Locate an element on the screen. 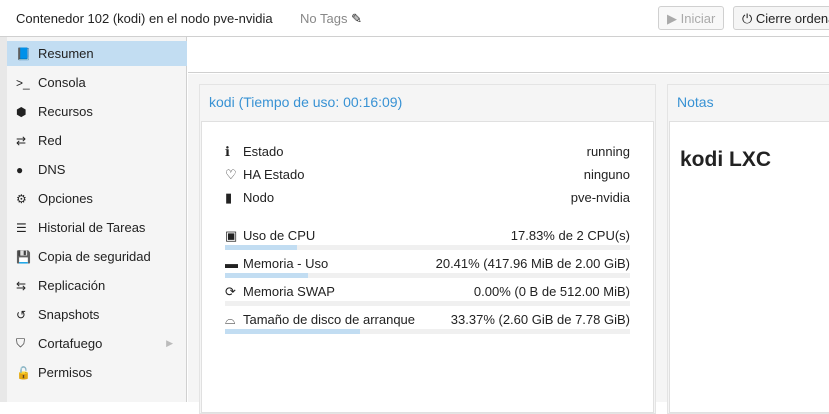 This screenshot has width=829, height=414. sidebar-item-red: ⇄ Red is located at coordinates (97, 140).